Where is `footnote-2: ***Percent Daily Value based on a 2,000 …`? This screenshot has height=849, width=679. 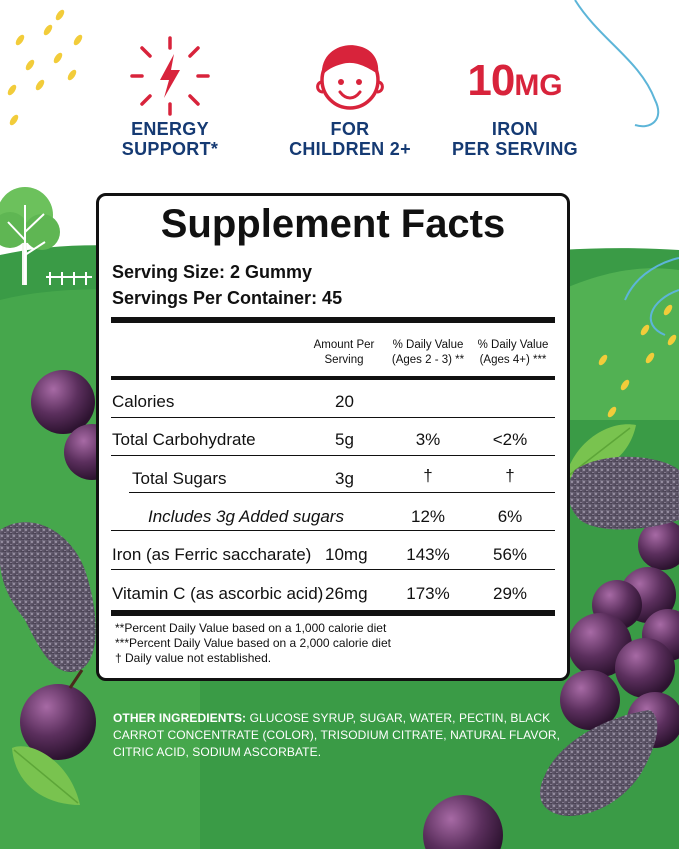
footnote-2: ***Percent Daily Value based on a 2,000 … is located at coordinates (253, 643).